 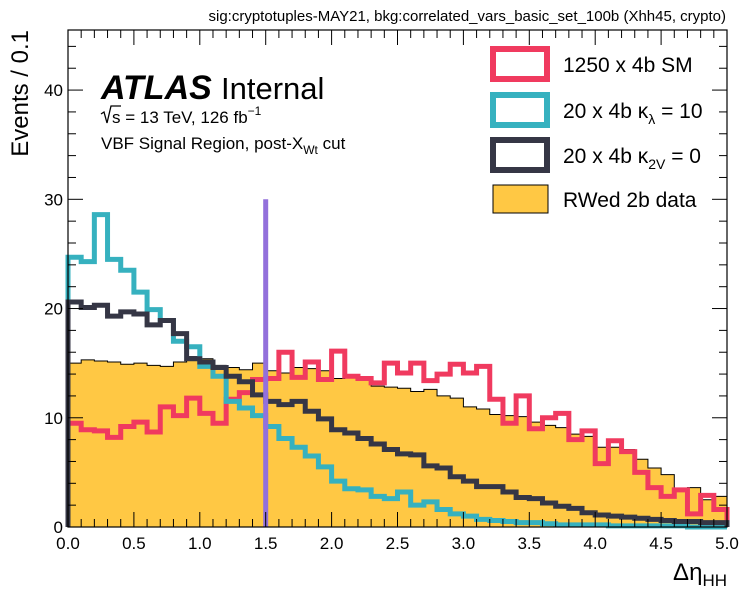 I want to click on legend-kl10-post: = 10, so click(x=678, y=111).